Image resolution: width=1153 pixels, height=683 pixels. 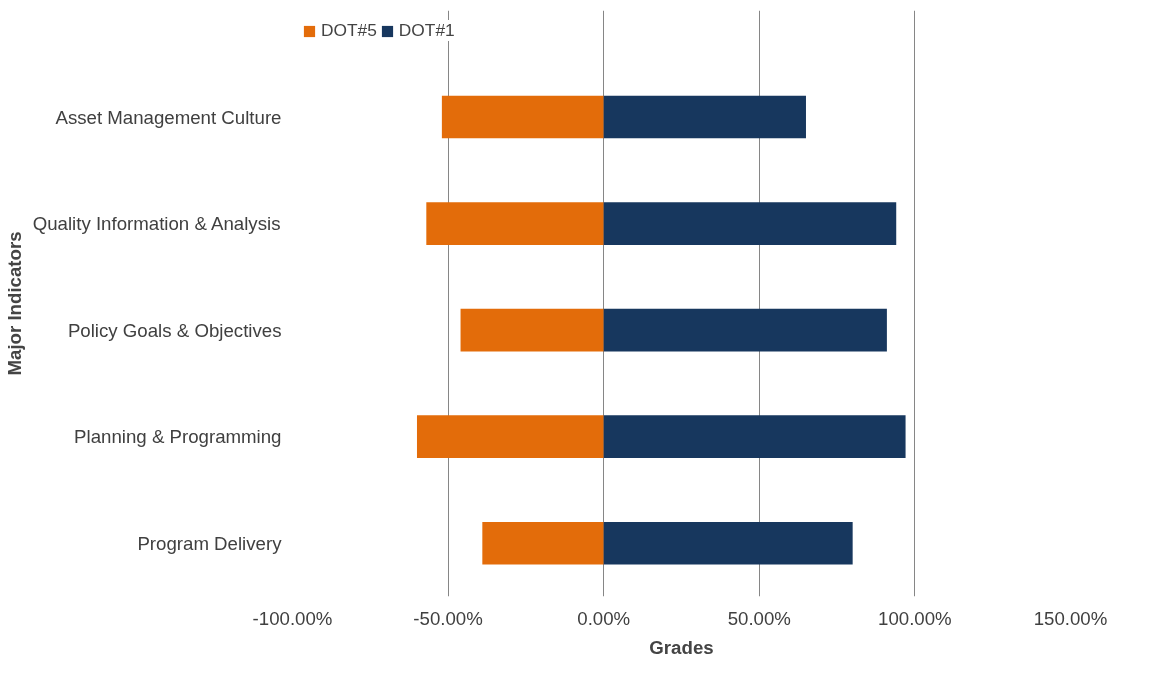 I want to click on x-tick-label: -50.00%, so click(x=448, y=618).